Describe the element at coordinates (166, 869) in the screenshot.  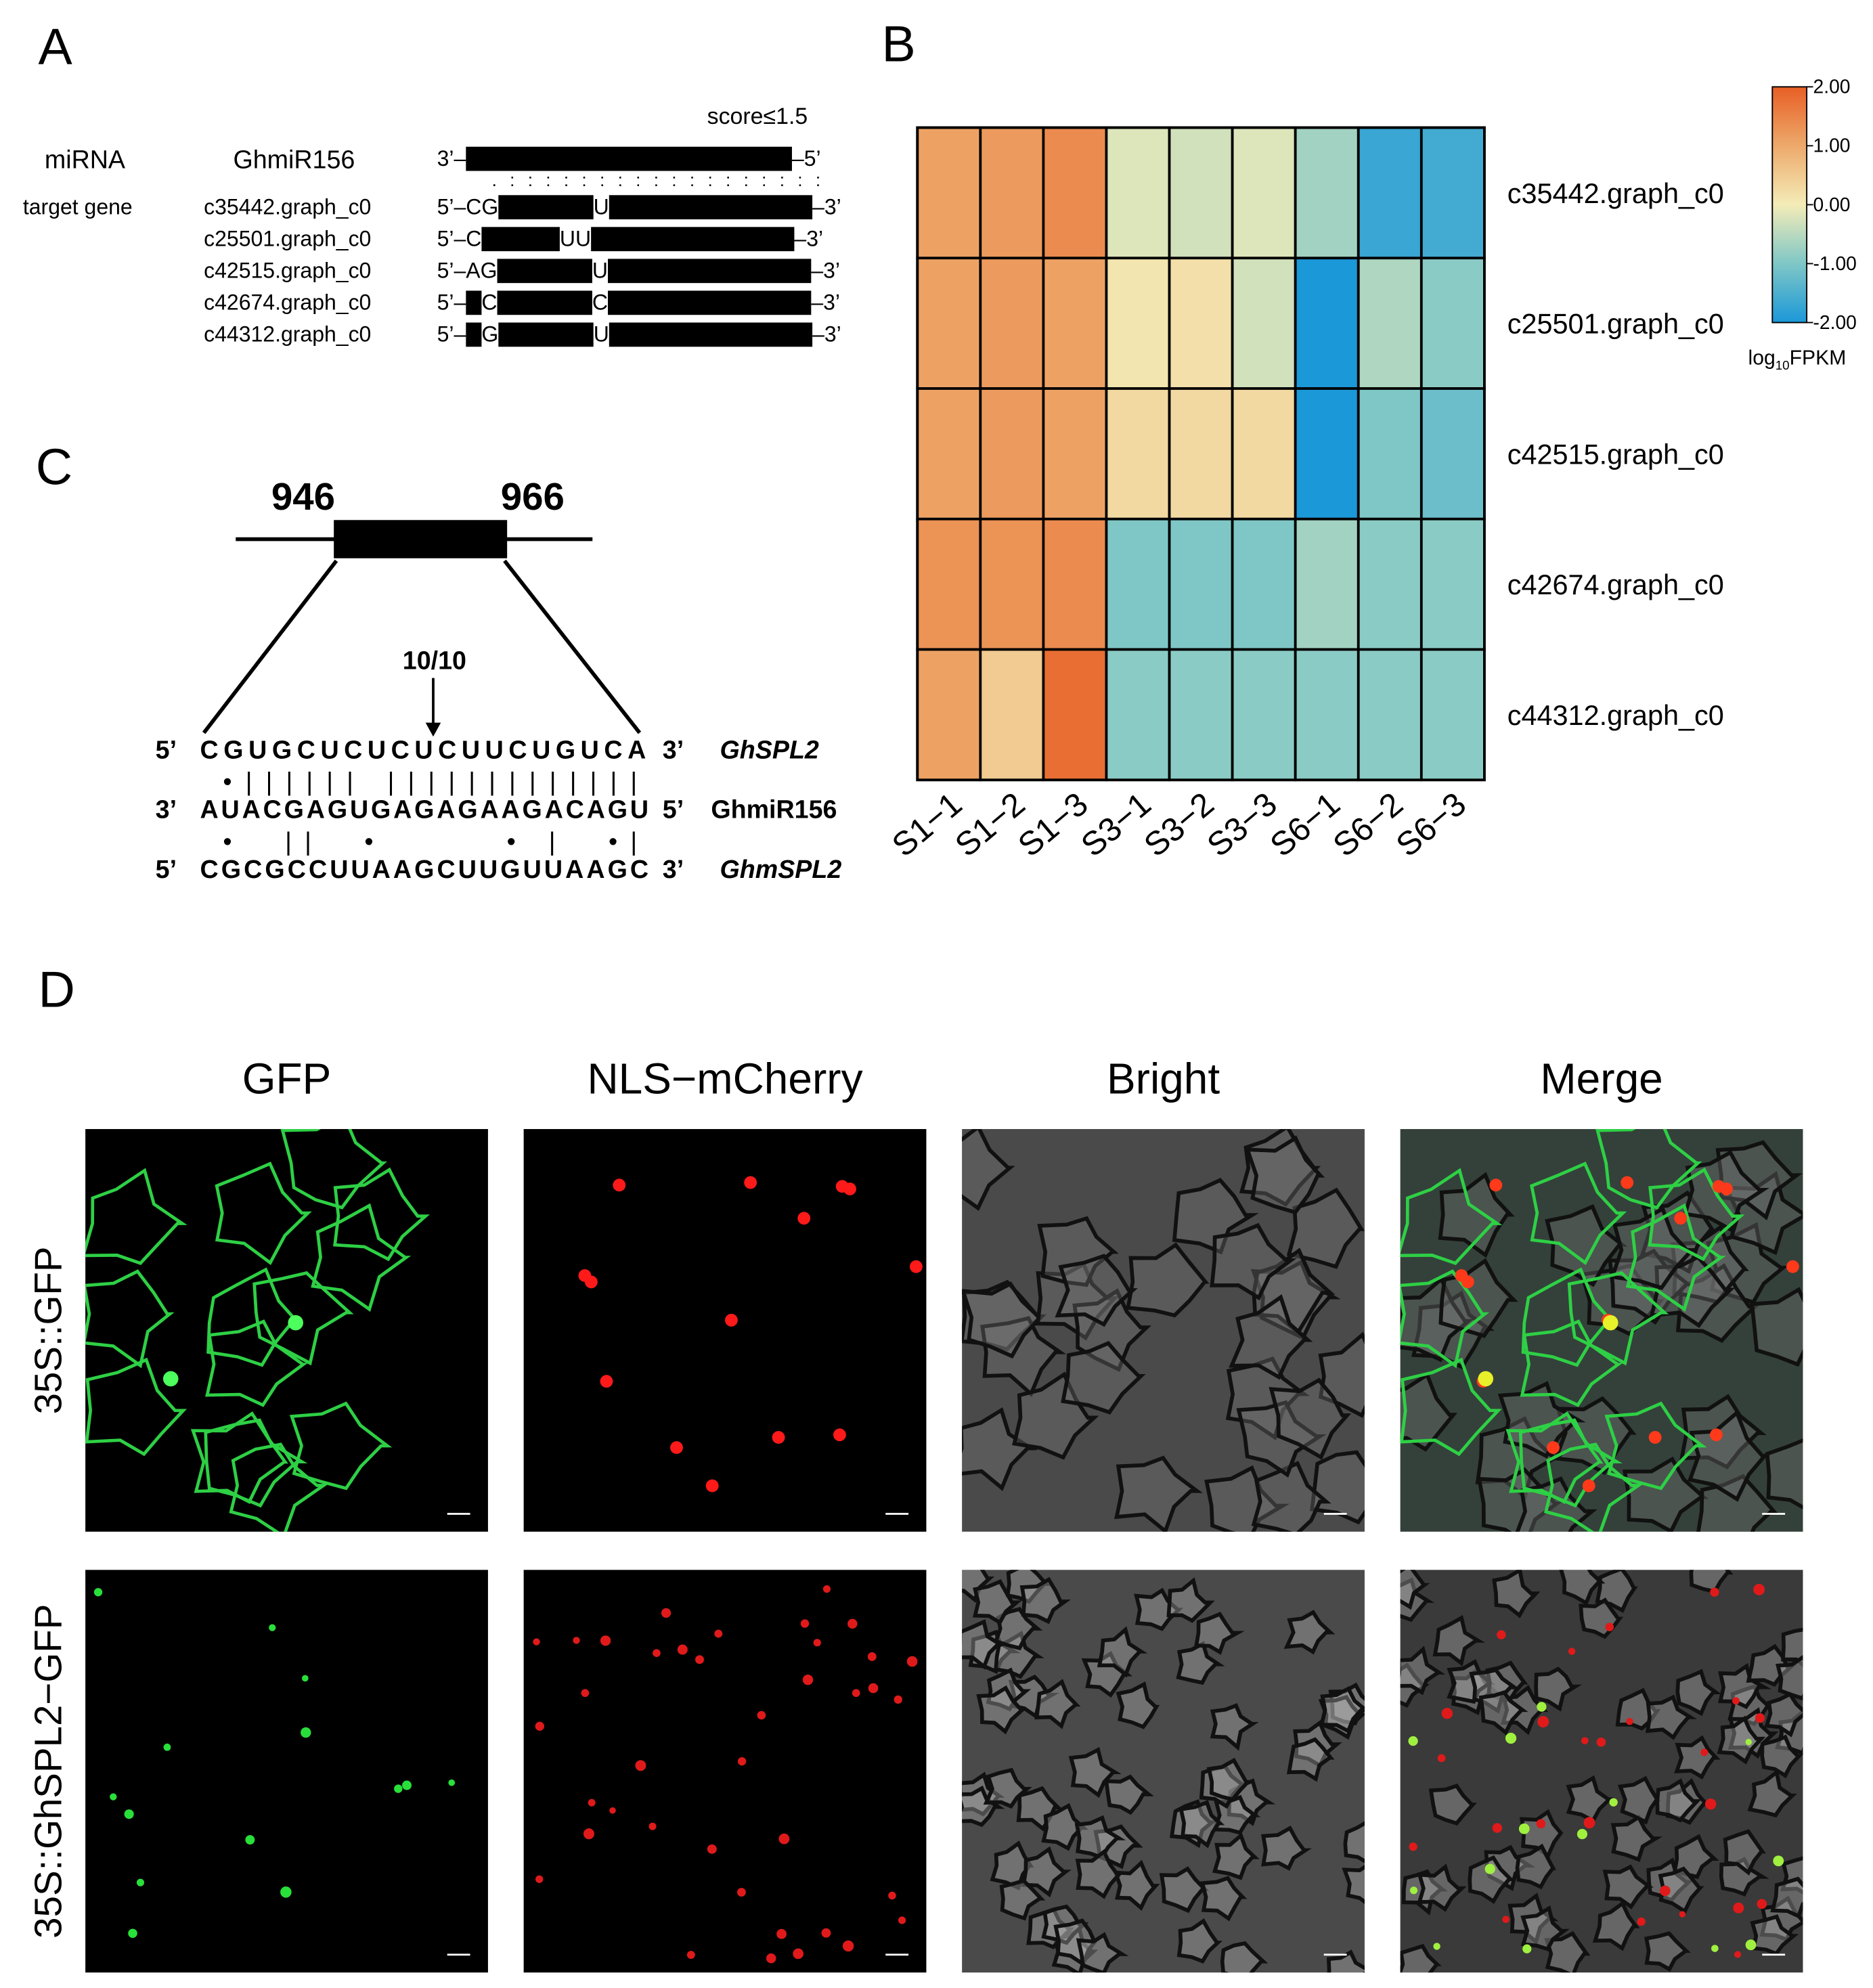
I see `strand-end: 5’` at that location.